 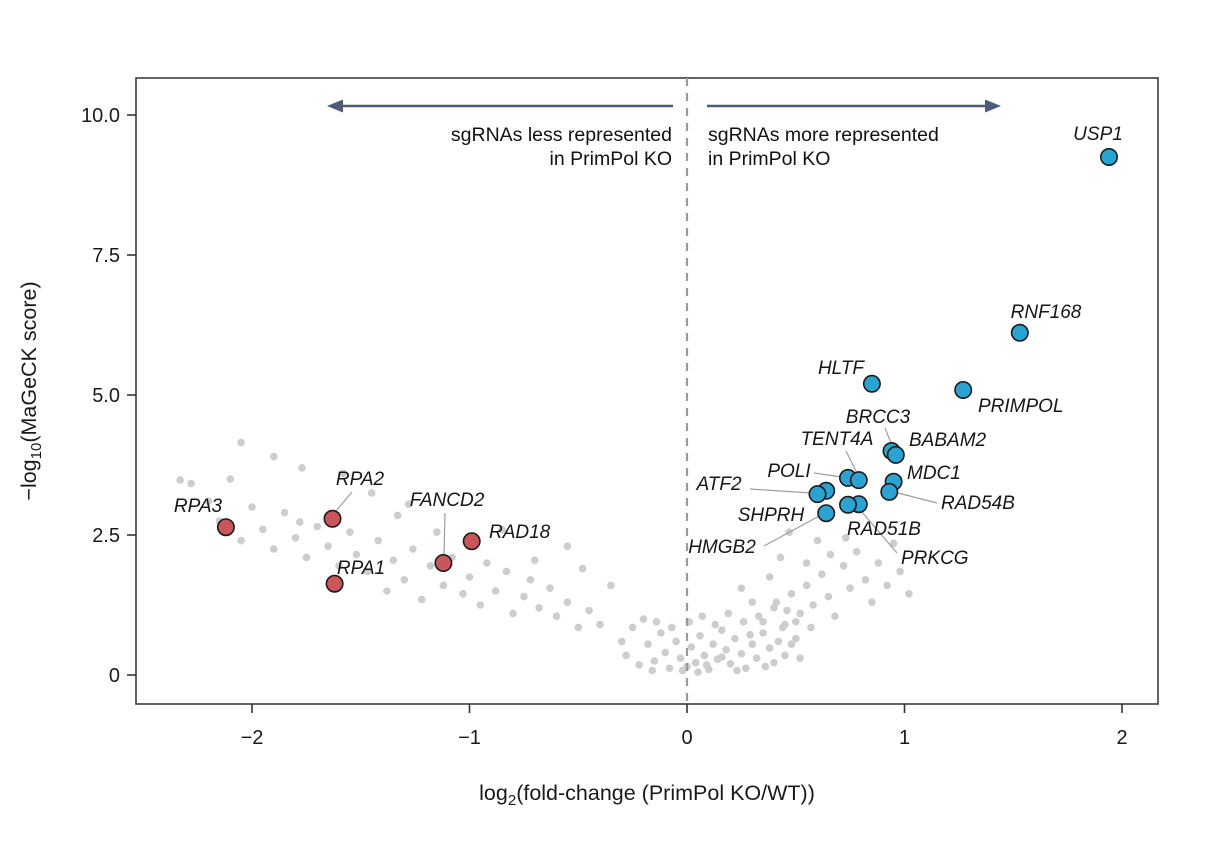 What do you see at coordinates (469, 738) in the screenshot?
I see `x-tick-label: −1` at bounding box center [469, 738].